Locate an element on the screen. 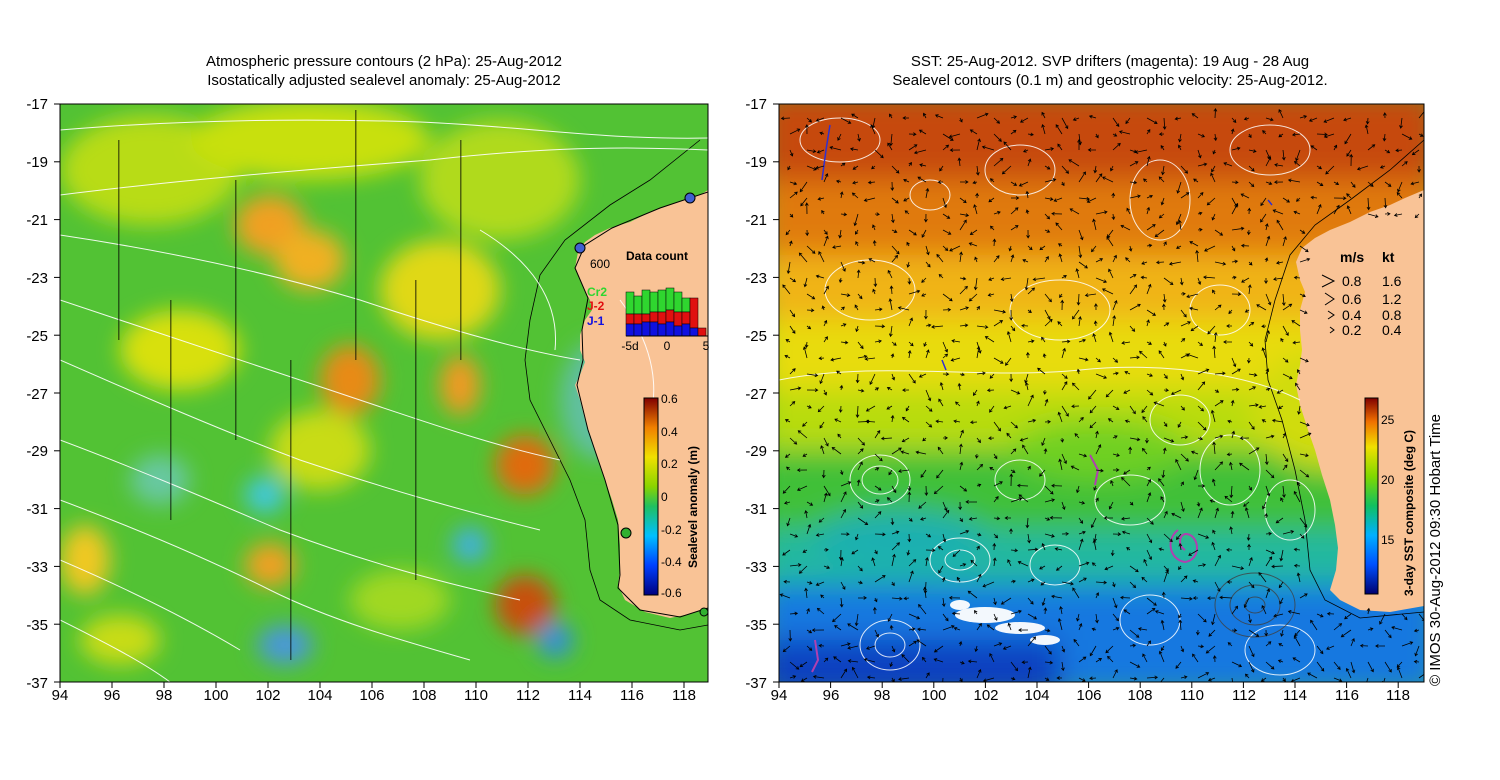 The height and width of the screenshot is (780, 1500). right-x-tick: 96 is located at coordinates (831, 695).